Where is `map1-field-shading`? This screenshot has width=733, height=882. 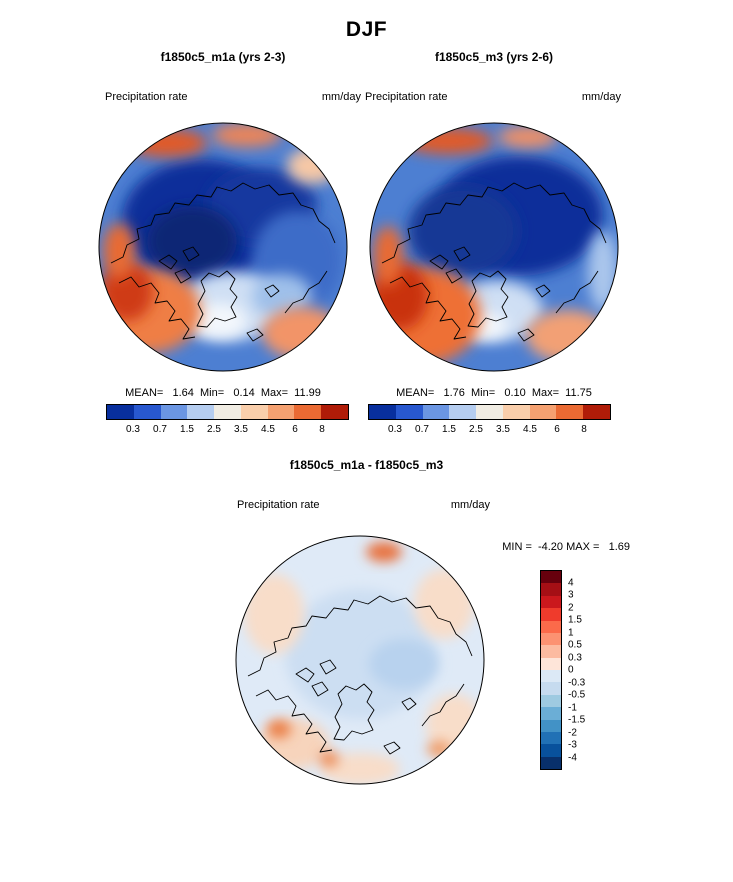 map1-field-shading is located at coordinates (223, 247).